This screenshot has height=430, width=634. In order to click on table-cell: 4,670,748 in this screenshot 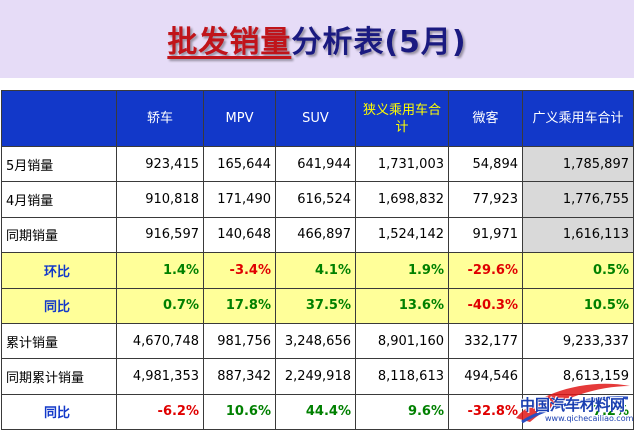, I will do `click(160, 341)`.